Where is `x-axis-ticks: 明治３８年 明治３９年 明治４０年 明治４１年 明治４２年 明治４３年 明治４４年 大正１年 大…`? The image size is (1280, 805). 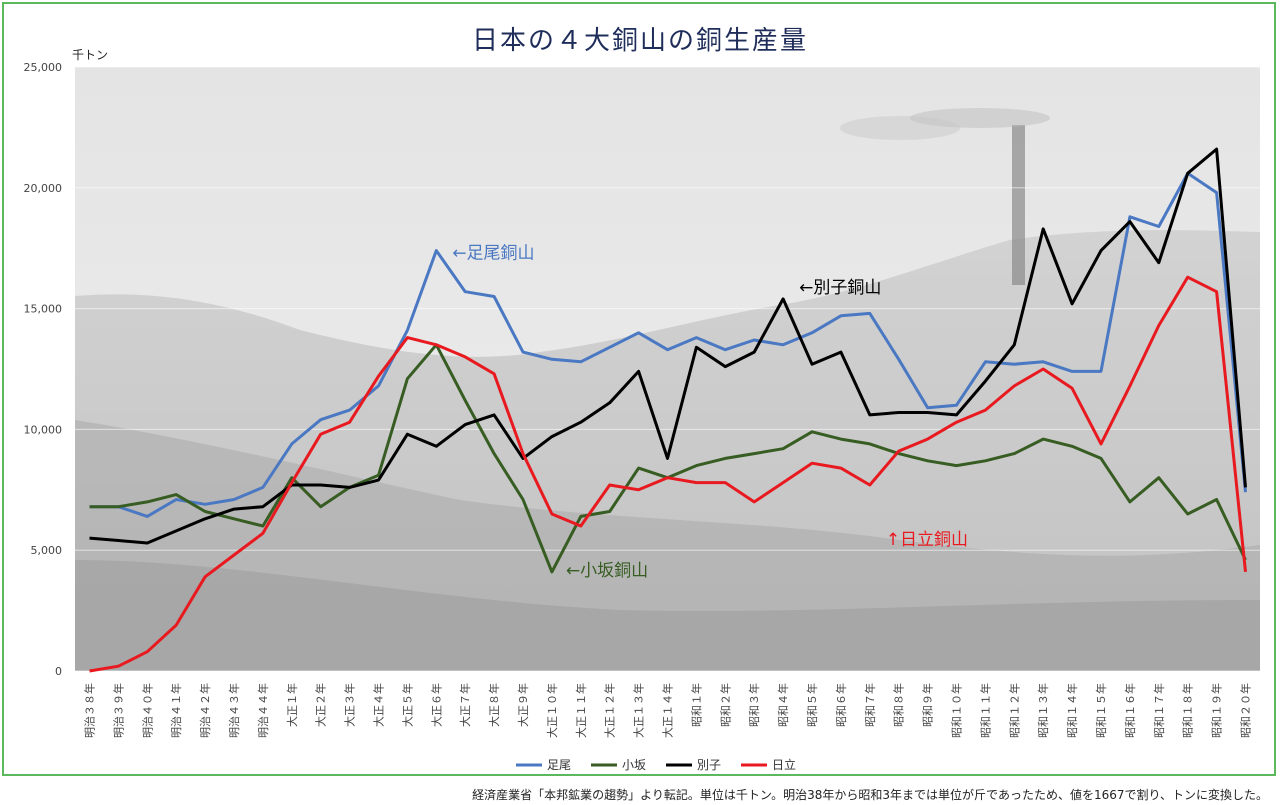
x-axis-ticks: 明治３８年 明治３９年 明治４０年 明治４１年 明治４２年 明治４３年 明治４４年 大正１年 大… is located at coordinates (667, 710).